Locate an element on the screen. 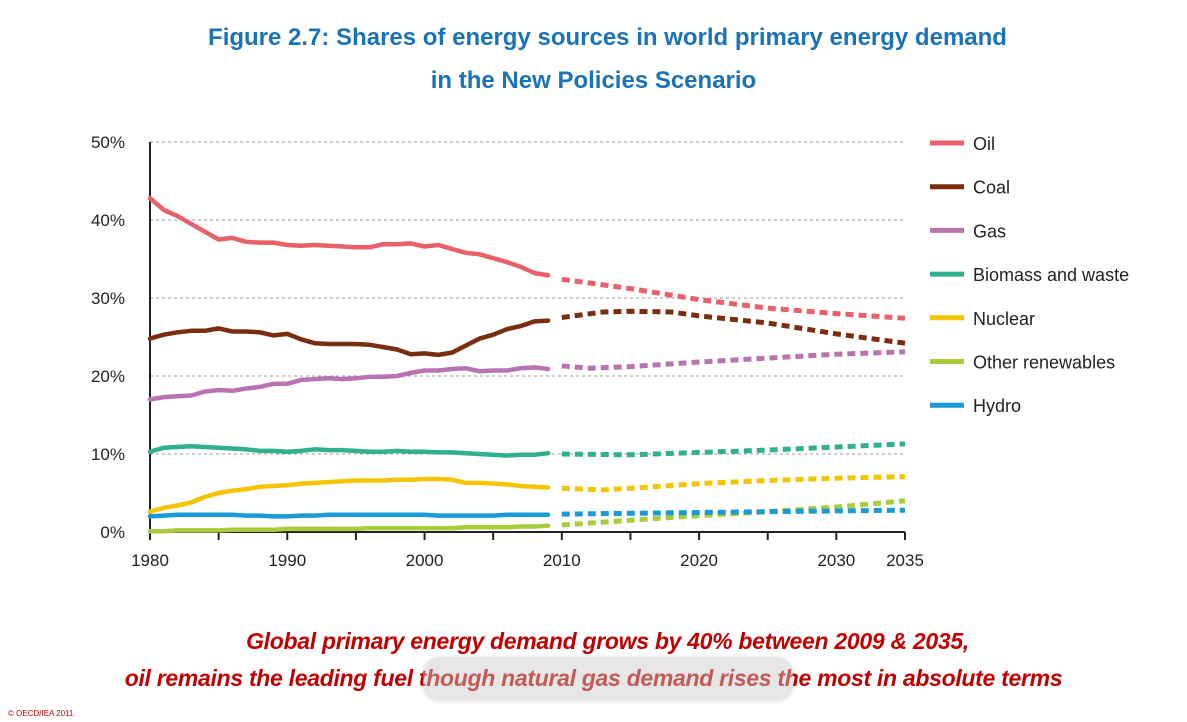 This screenshot has width=1187, height=722. x-tick-label: 2020 is located at coordinates (699, 560).